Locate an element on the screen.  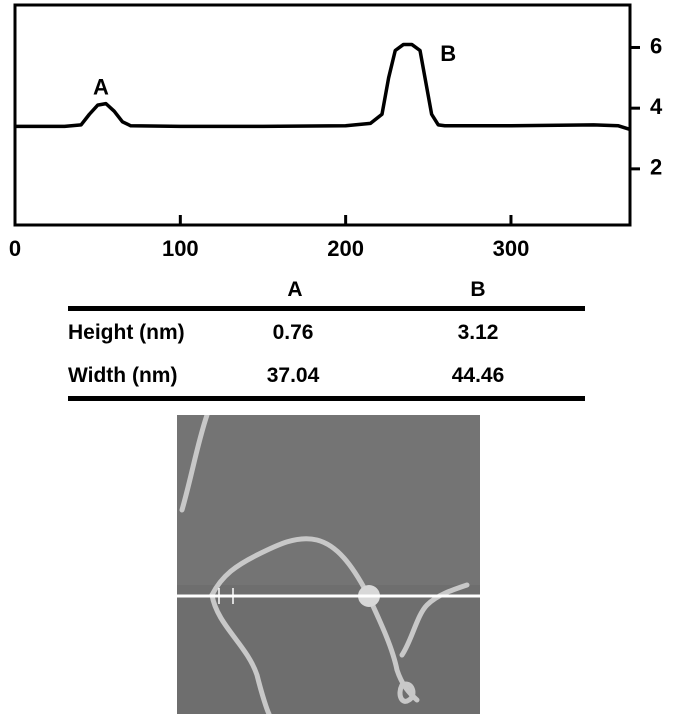
annotation: A is located at coordinates (101, 86).